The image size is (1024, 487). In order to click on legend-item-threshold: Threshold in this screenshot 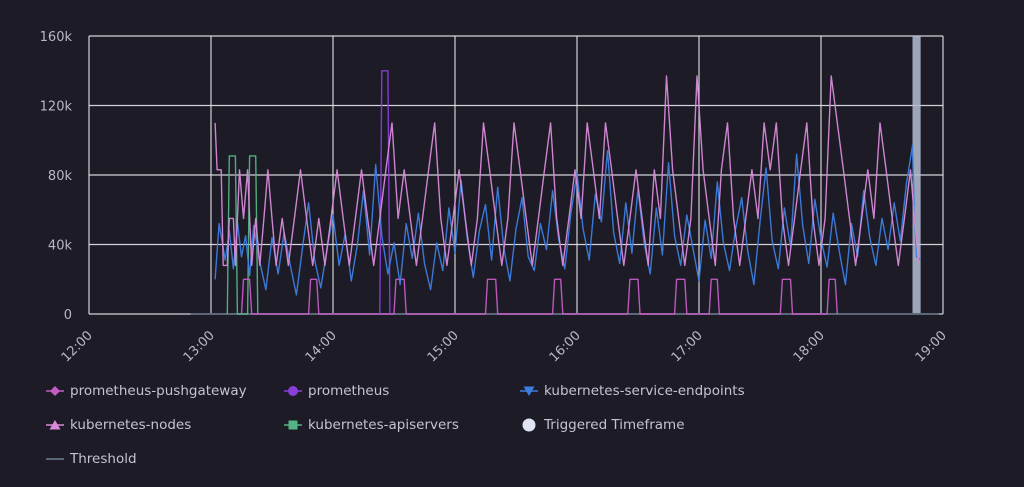, I will do `click(90, 459)`.